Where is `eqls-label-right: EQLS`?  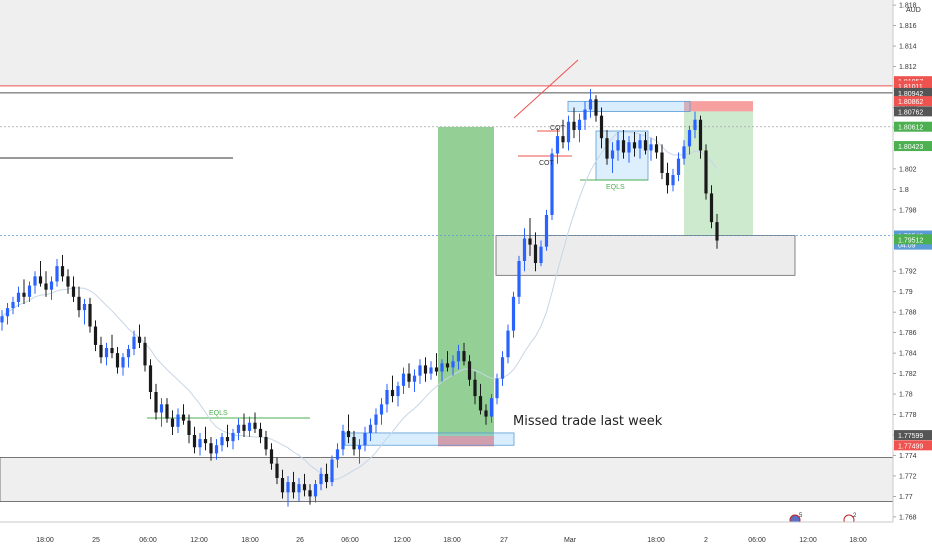 eqls-label-right: EQLS is located at coordinates (615, 187).